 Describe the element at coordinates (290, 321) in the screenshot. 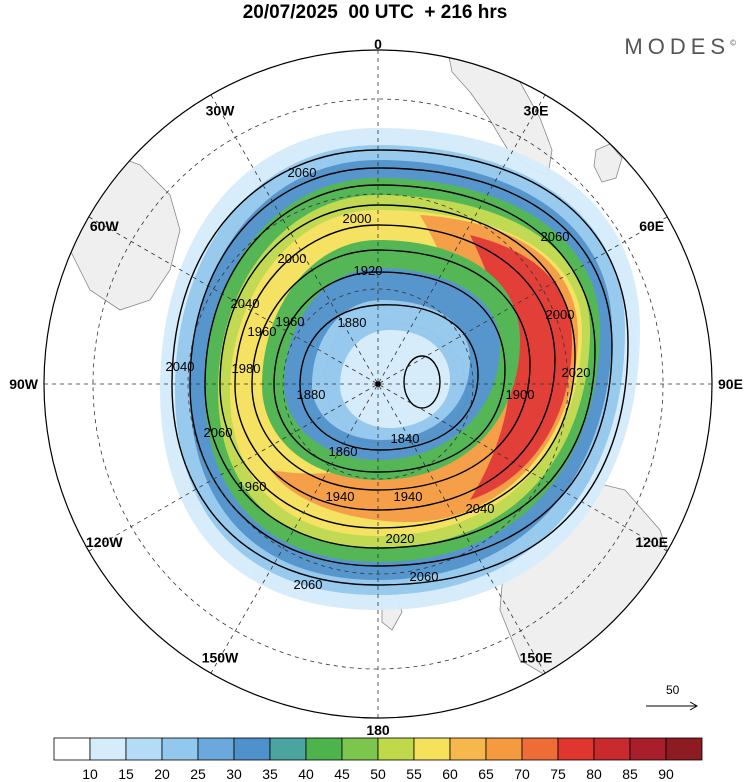

I see `contour-label-24: 1960` at that location.